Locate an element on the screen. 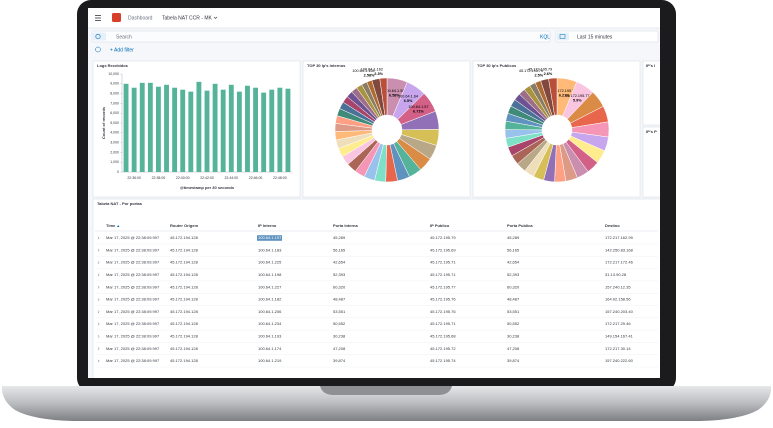 The height and width of the screenshot is (428, 773). column-header: IP Publico is located at coordinates (440, 225).